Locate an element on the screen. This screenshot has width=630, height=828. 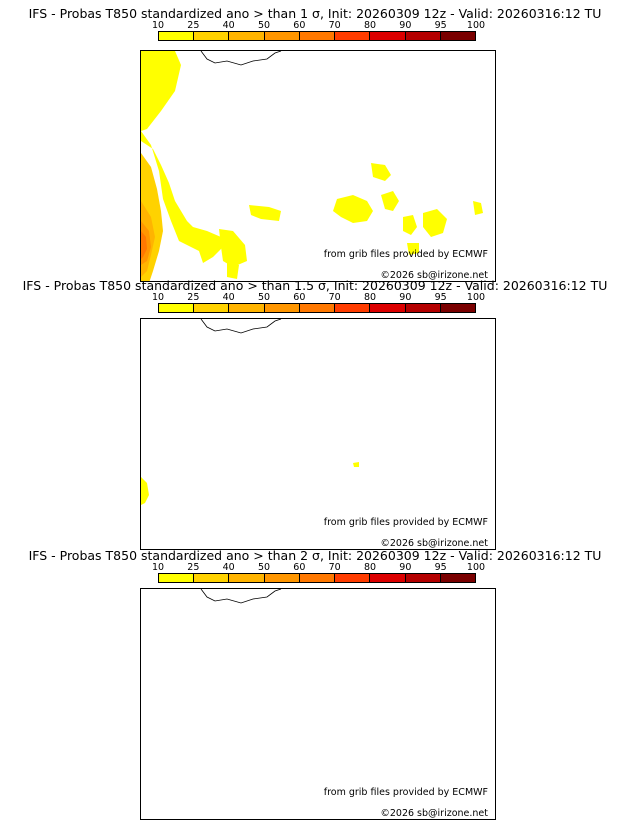
probability-fill is located at coordinates (250, 483).